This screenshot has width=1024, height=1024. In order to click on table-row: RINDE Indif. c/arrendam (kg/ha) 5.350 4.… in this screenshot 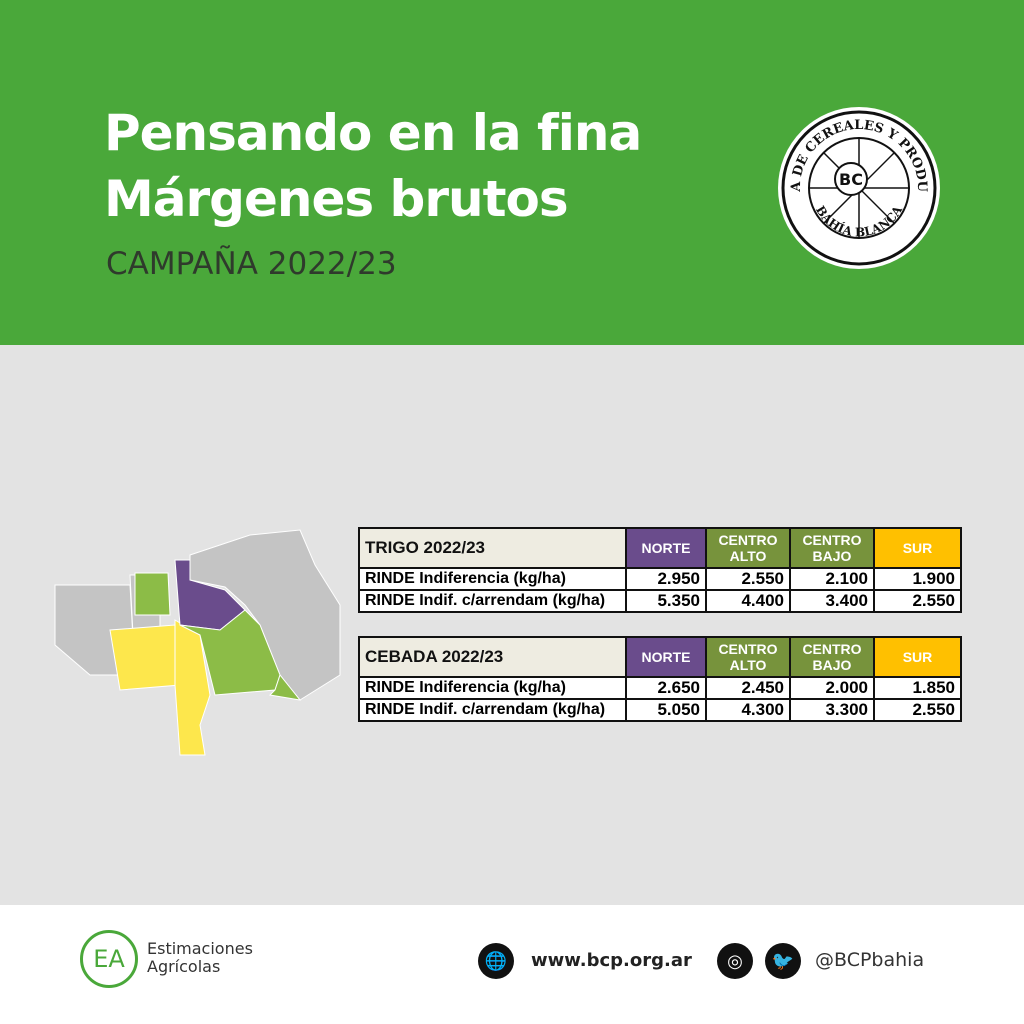, I will do `click(660, 601)`.